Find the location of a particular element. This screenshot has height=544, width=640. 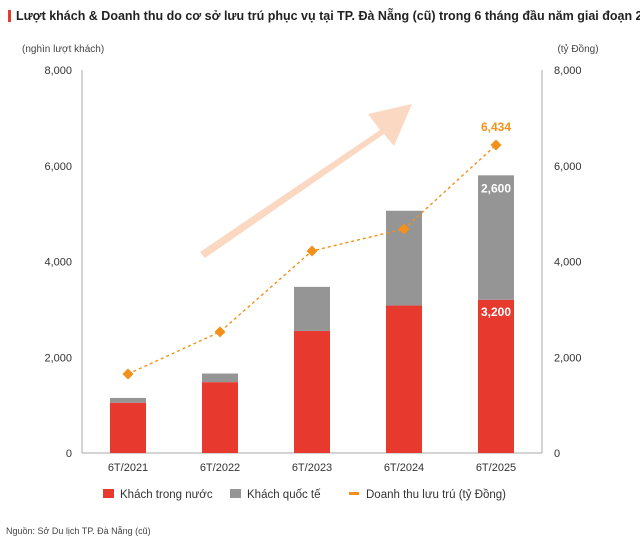

right-tick-label: 6,000 is located at coordinates (568, 167).